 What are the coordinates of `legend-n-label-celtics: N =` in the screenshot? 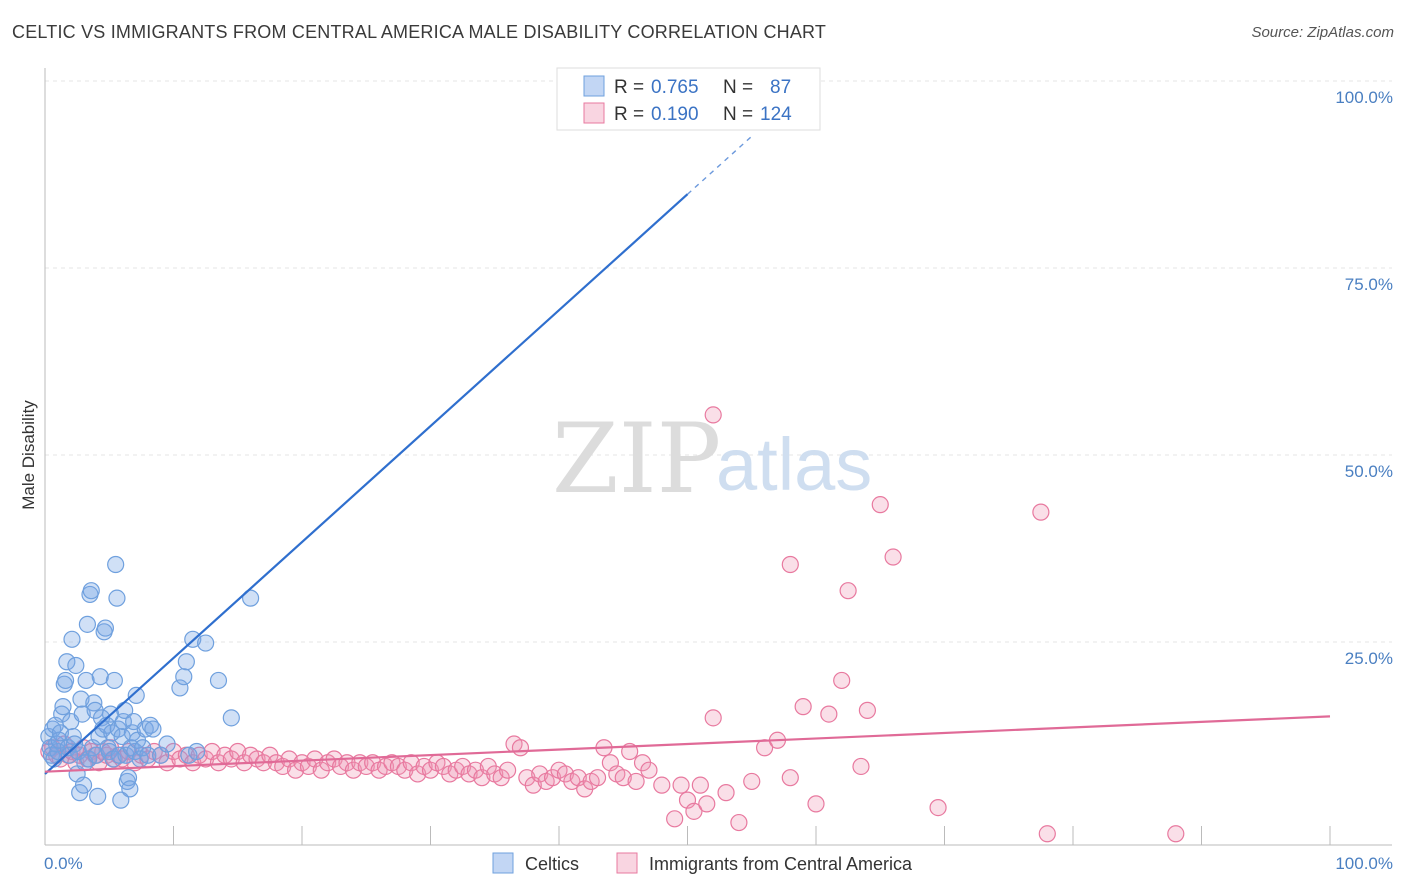 It's located at (738, 87).